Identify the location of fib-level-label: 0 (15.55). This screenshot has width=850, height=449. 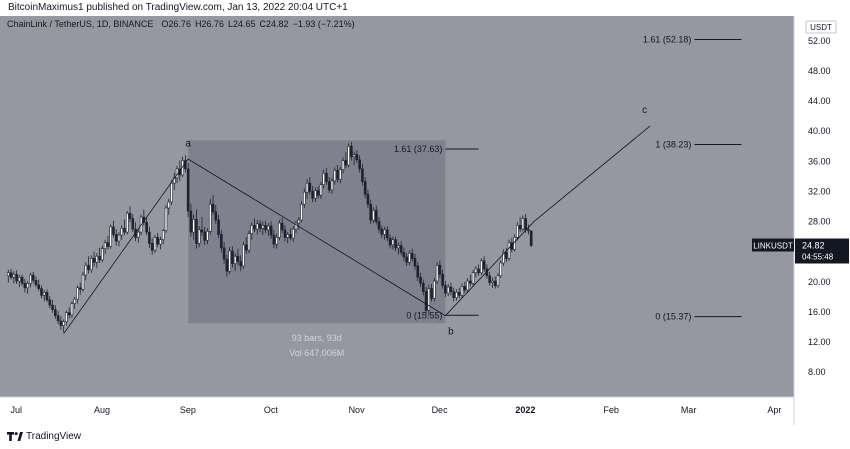
(424, 315).